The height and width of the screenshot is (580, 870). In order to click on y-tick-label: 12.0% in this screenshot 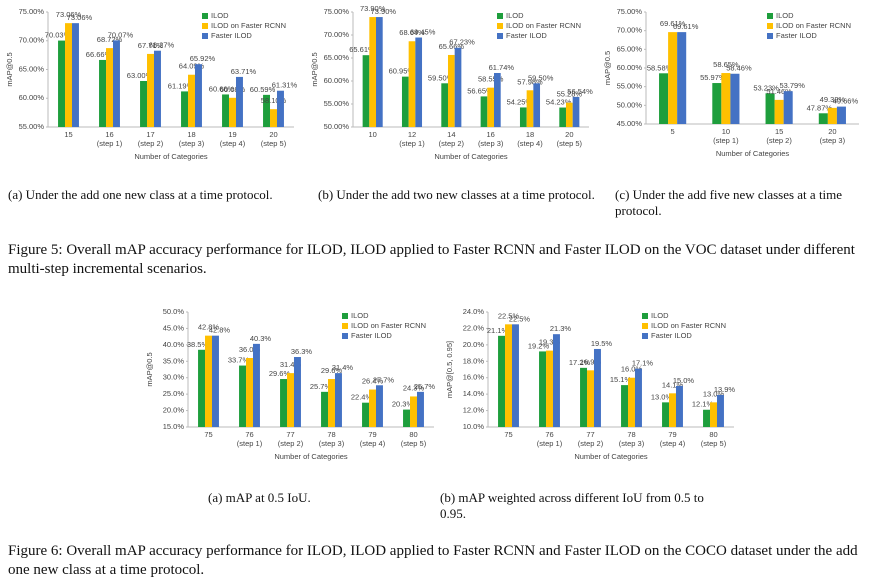, I will do `click(474, 410)`.